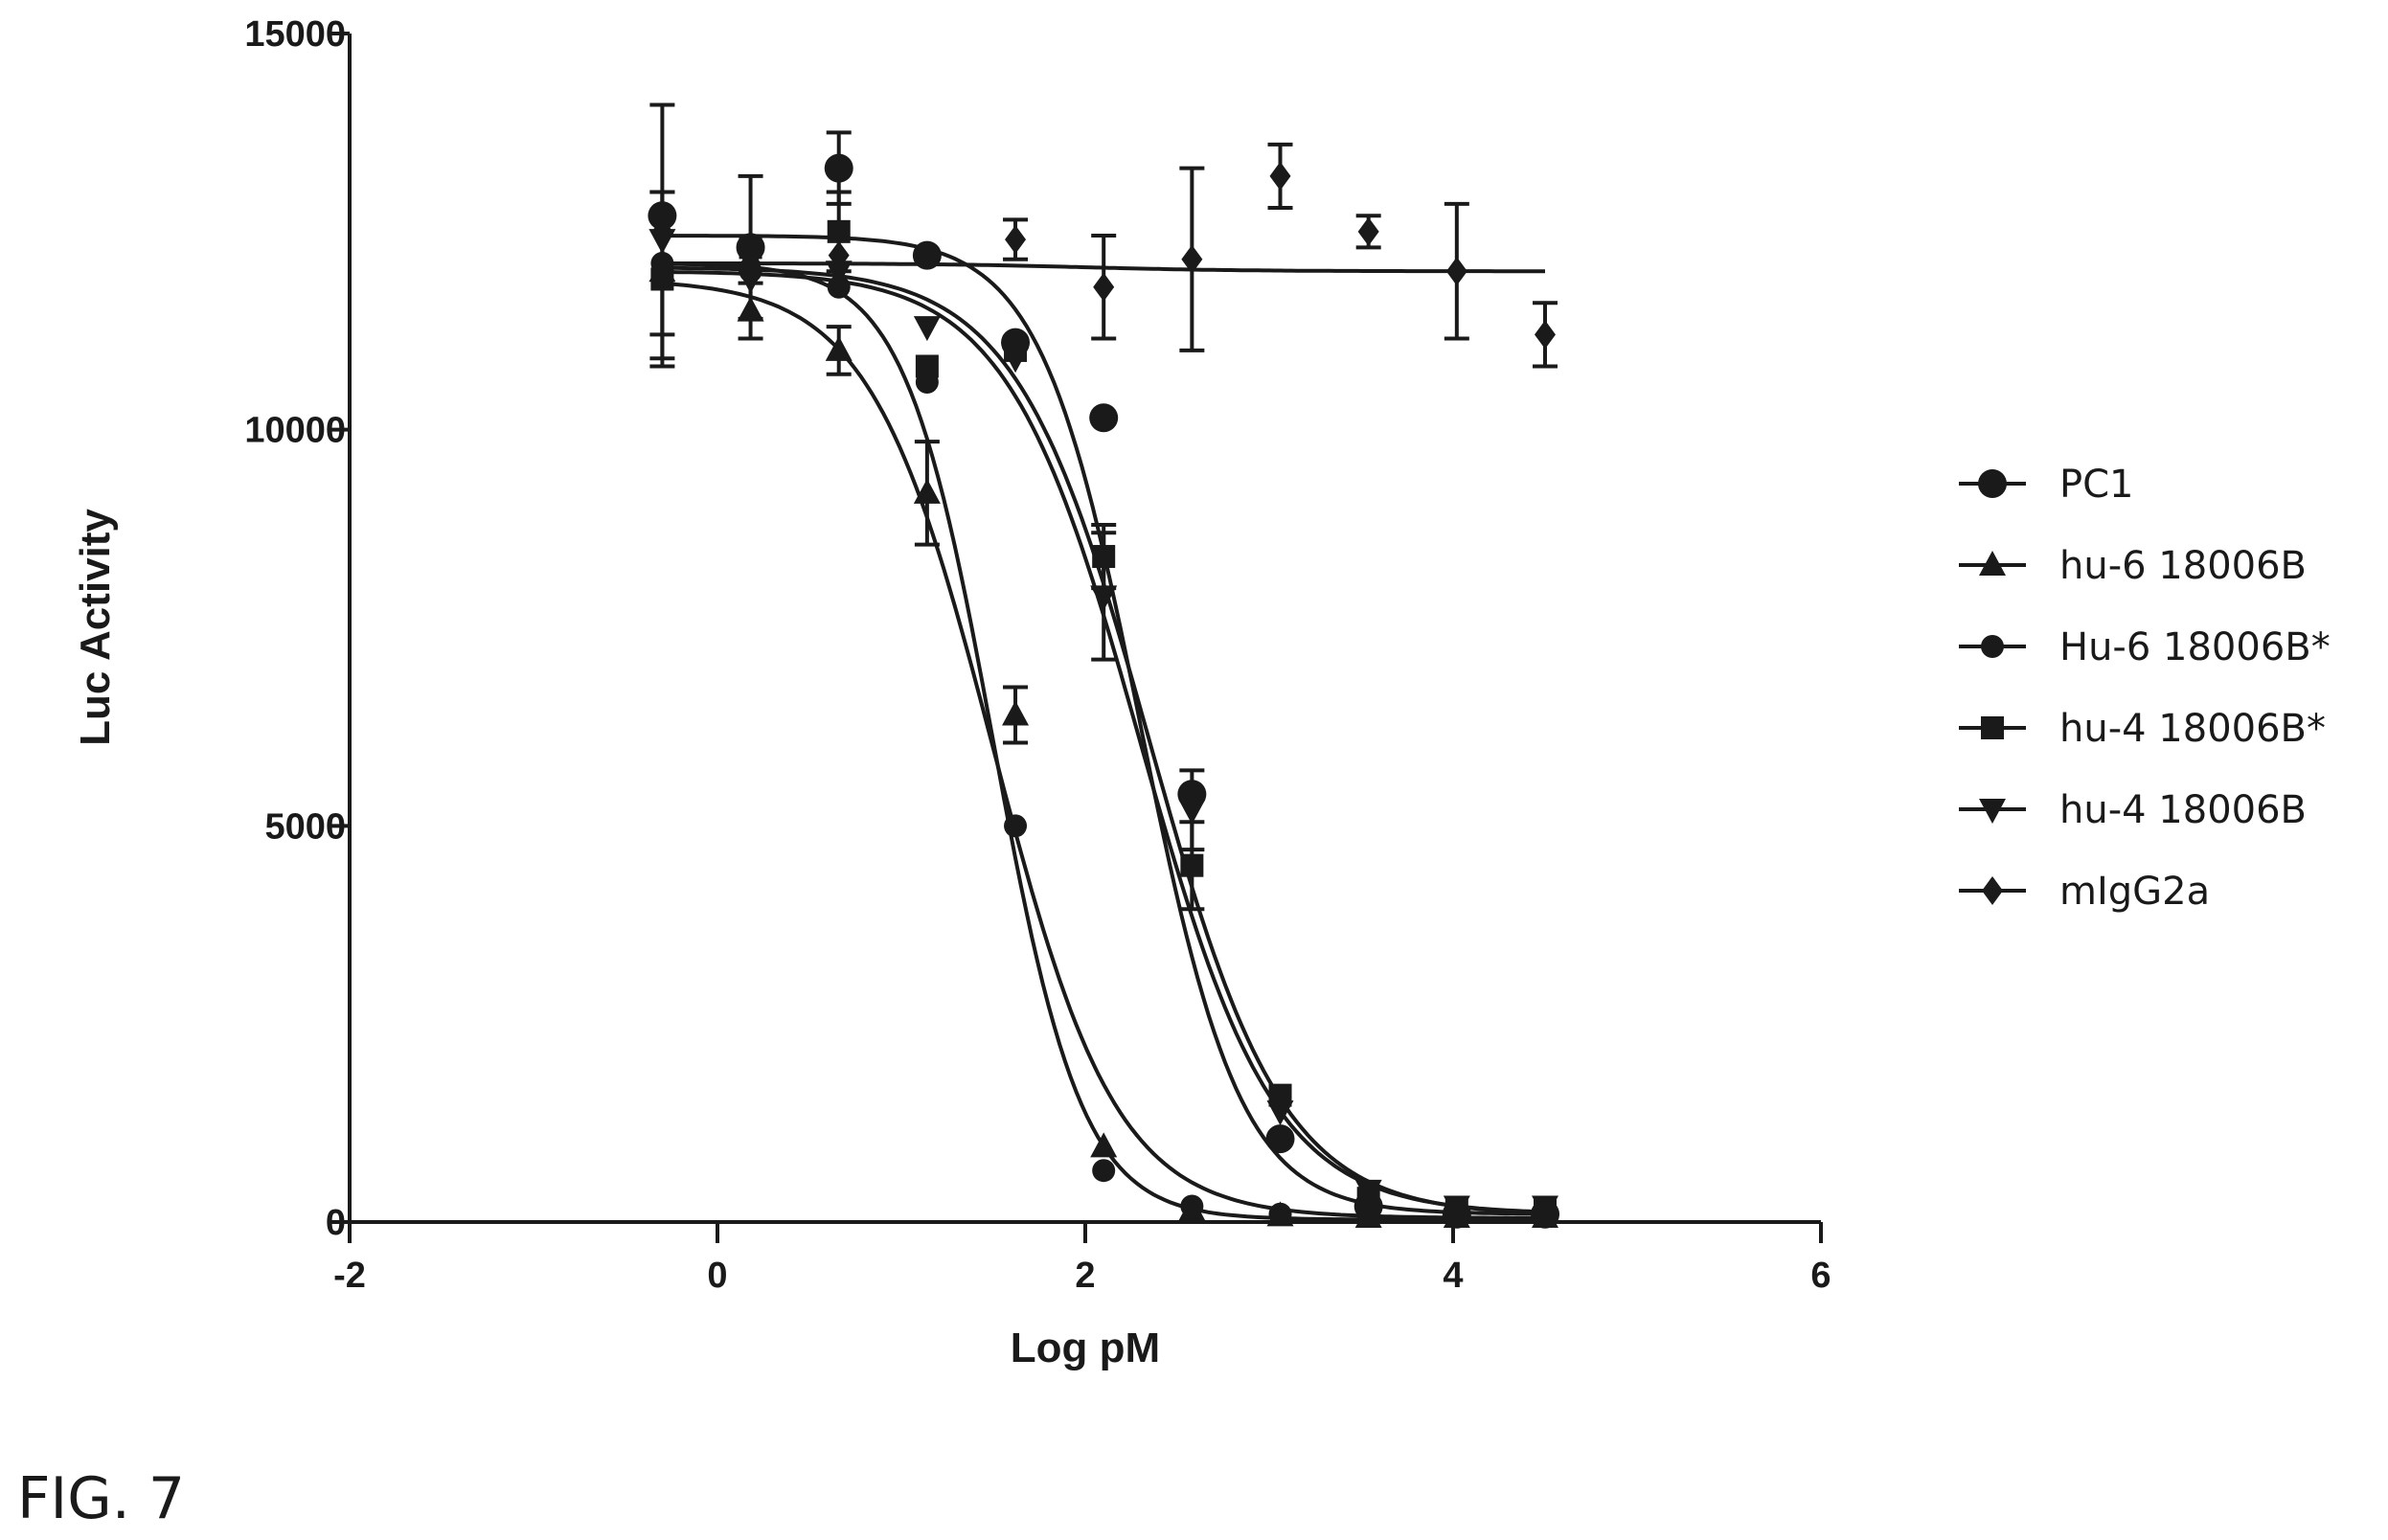 This screenshot has width=2388, height=1540. Describe the element at coordinates (349, 1276) in the screenshot. I see `x-tick-label: -2` at that location.